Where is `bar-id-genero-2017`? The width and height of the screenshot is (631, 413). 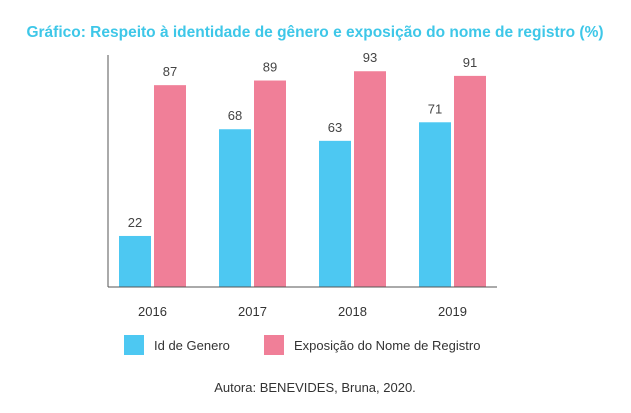
bar-id-genero-2017 is located at coordinates (235, 208).